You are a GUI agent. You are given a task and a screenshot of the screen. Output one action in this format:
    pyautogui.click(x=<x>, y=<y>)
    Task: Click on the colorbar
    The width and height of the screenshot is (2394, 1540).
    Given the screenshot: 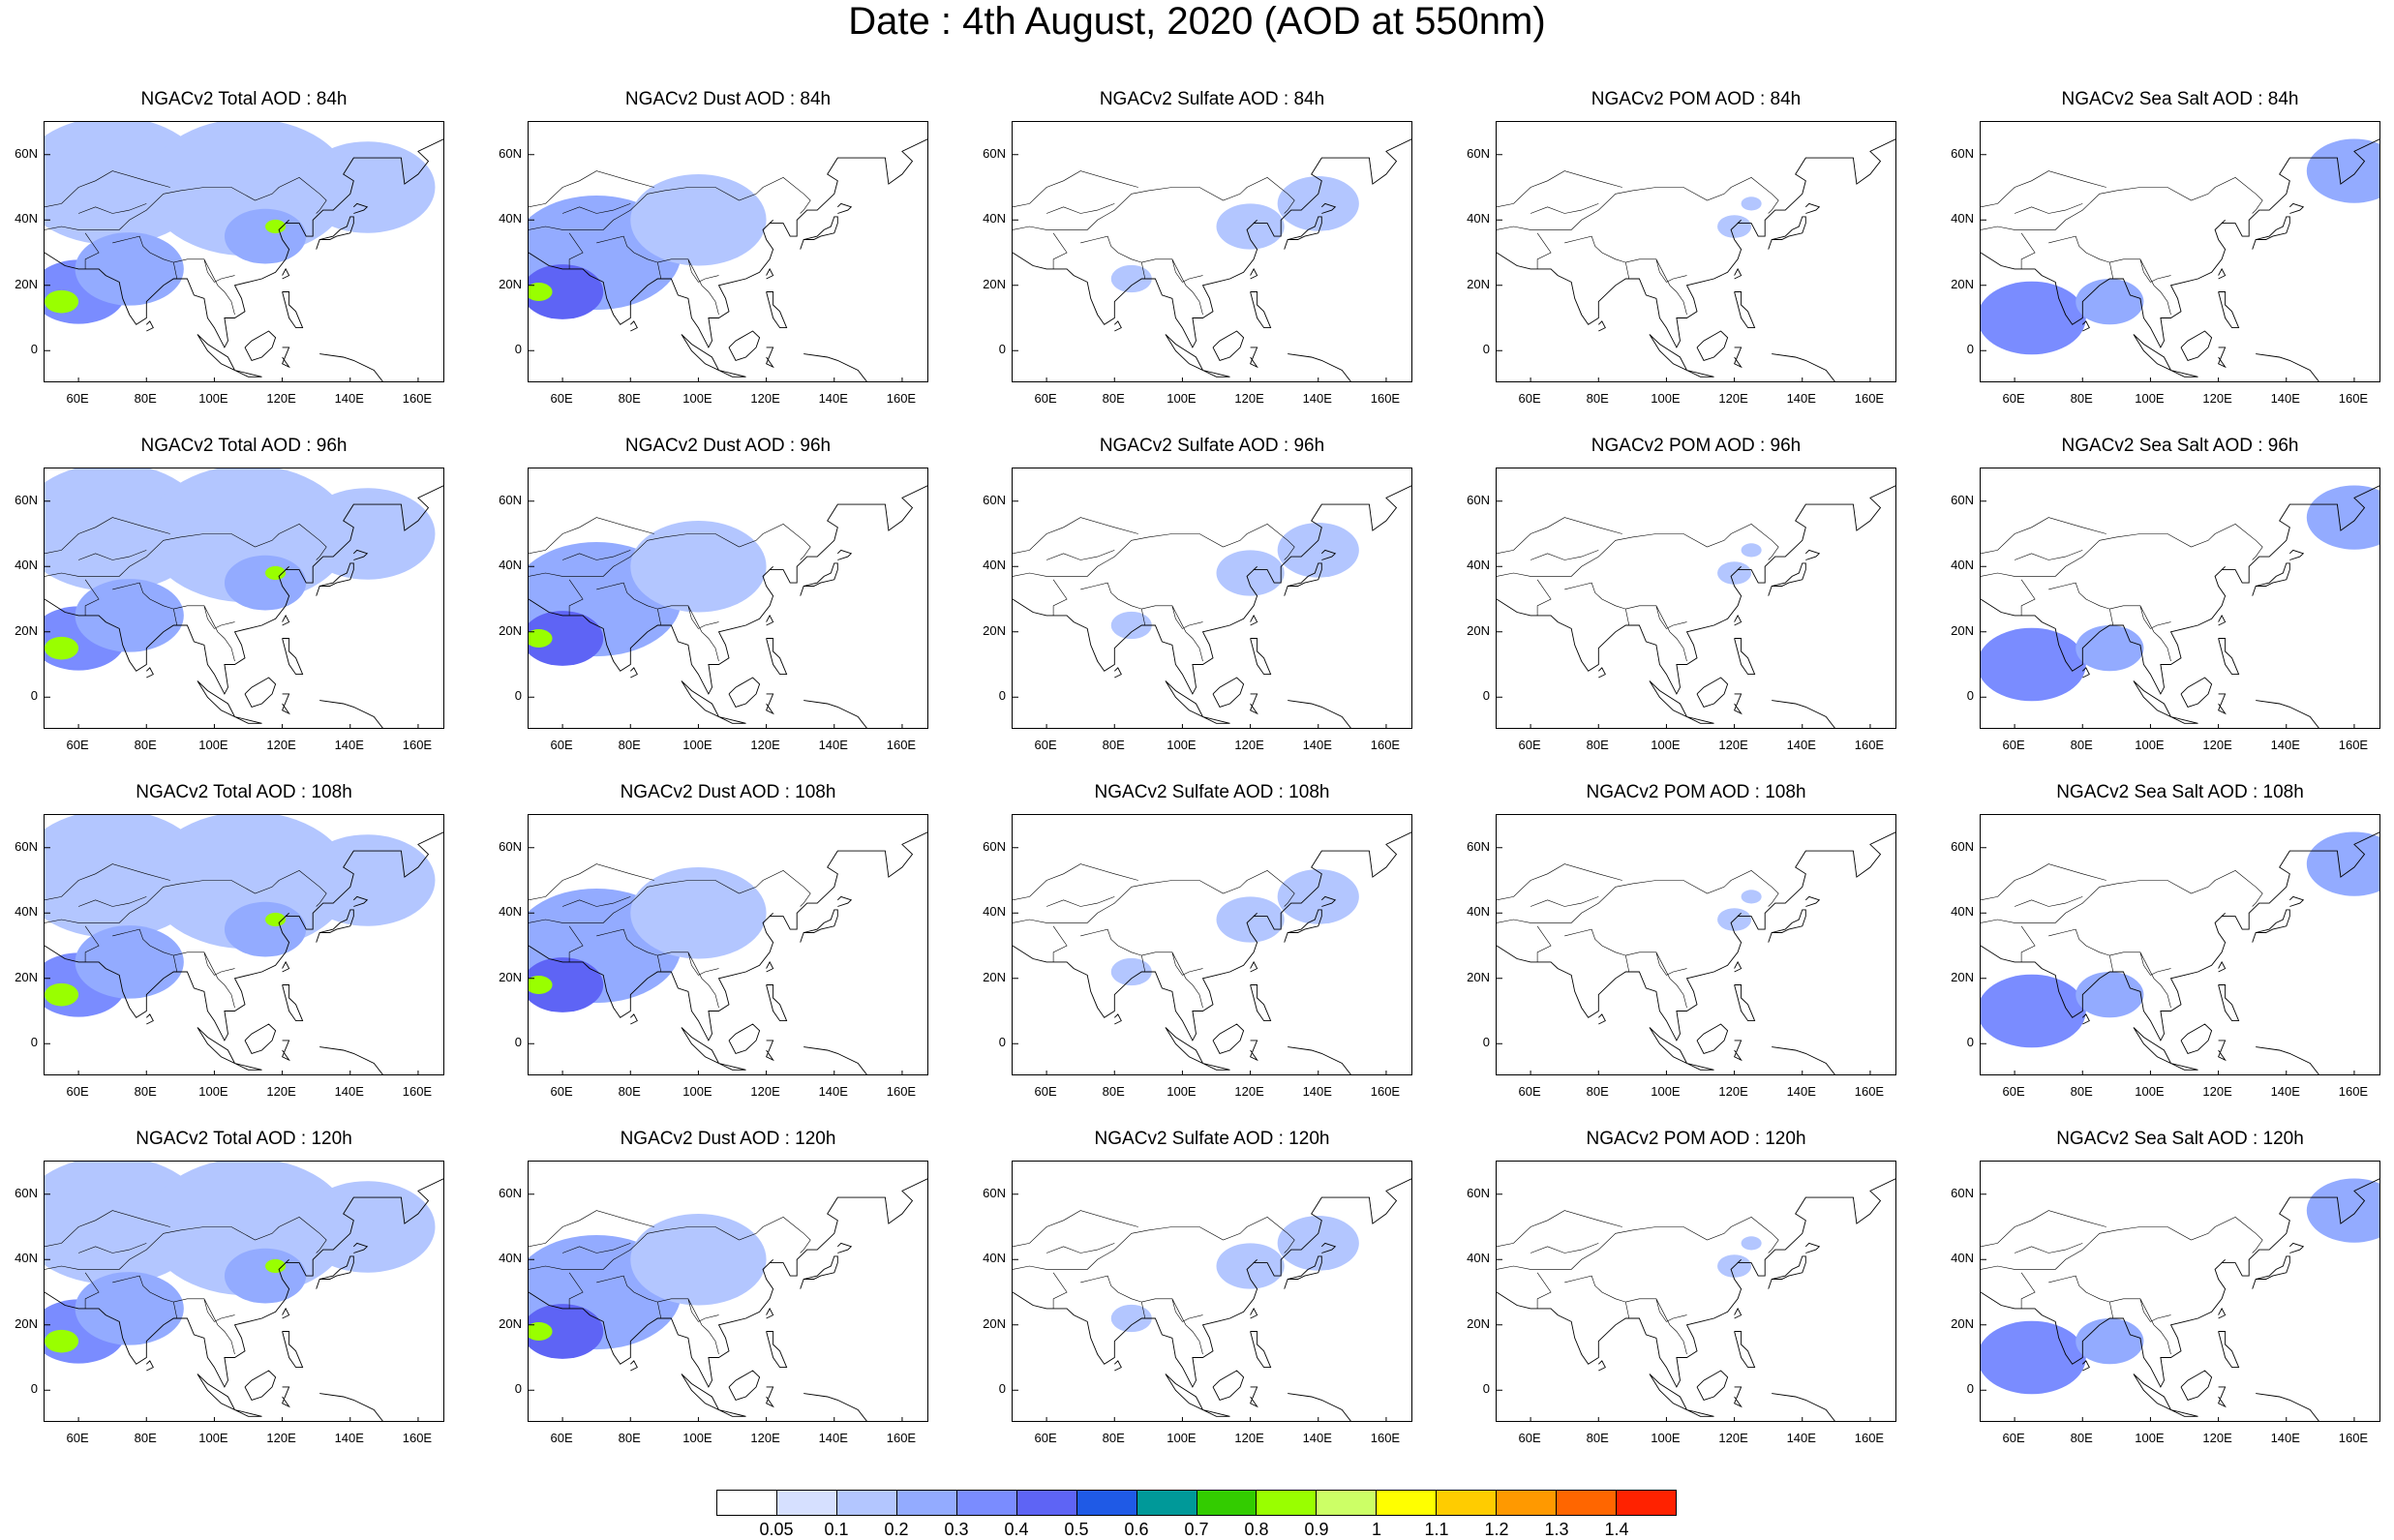 What is the action you would take?
    pyautogui.click(x=1196, y=1503)
    